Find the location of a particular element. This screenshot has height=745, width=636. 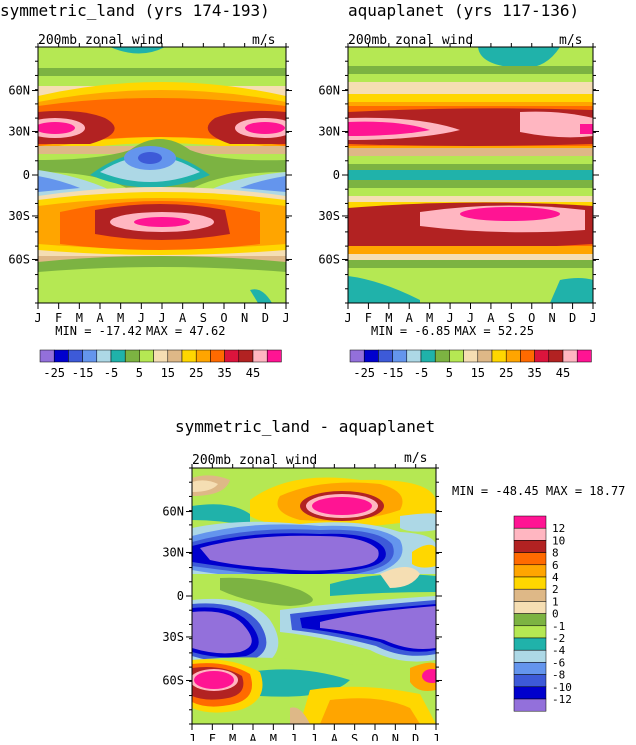

colorbar-label: 4 is located at coordinates (555, 577).